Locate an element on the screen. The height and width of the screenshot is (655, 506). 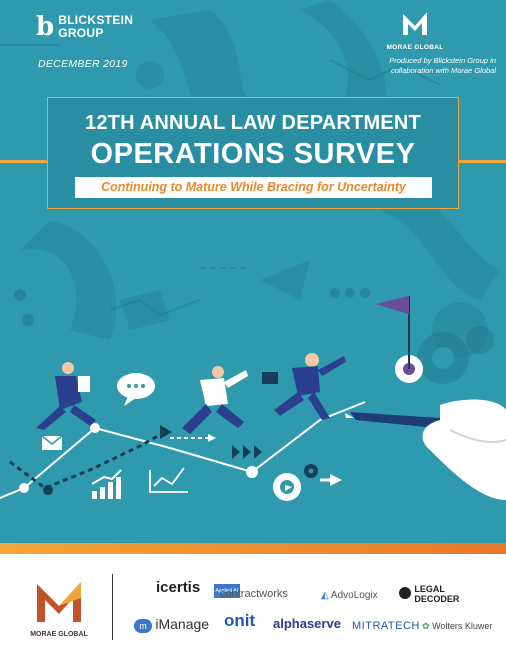
morae-m-icon is located at coordinates (415, 23).